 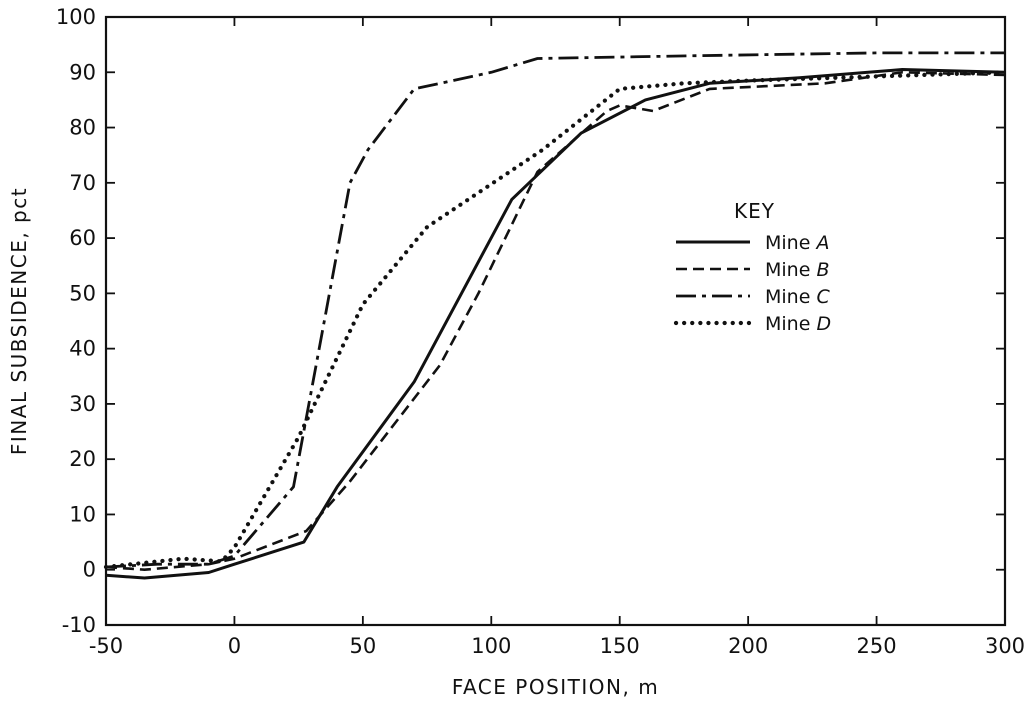 What do you see at coordinates (823, 324) in the screenshot?
I see `legend-label-letter: D` at bounding box center [823, 324].